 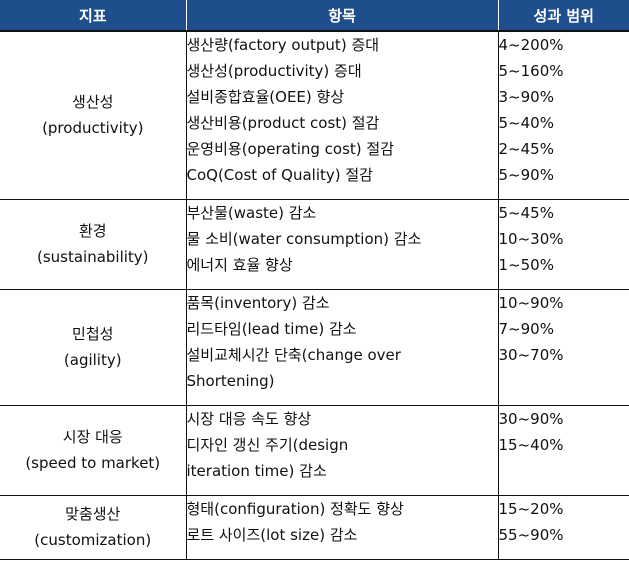 I want to click on item-text: 디자인 갱신 주기(design, so click(x=267, y=444).